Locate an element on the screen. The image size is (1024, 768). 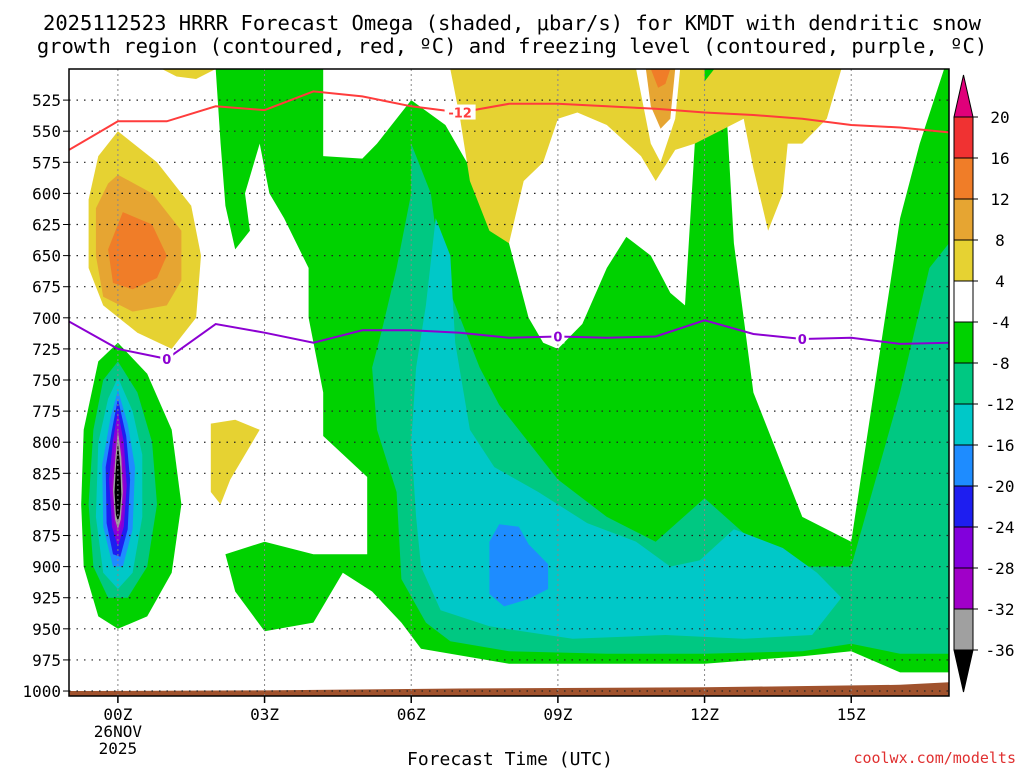
contour-label-1-0: 0 is located at coordinates (166, 360).